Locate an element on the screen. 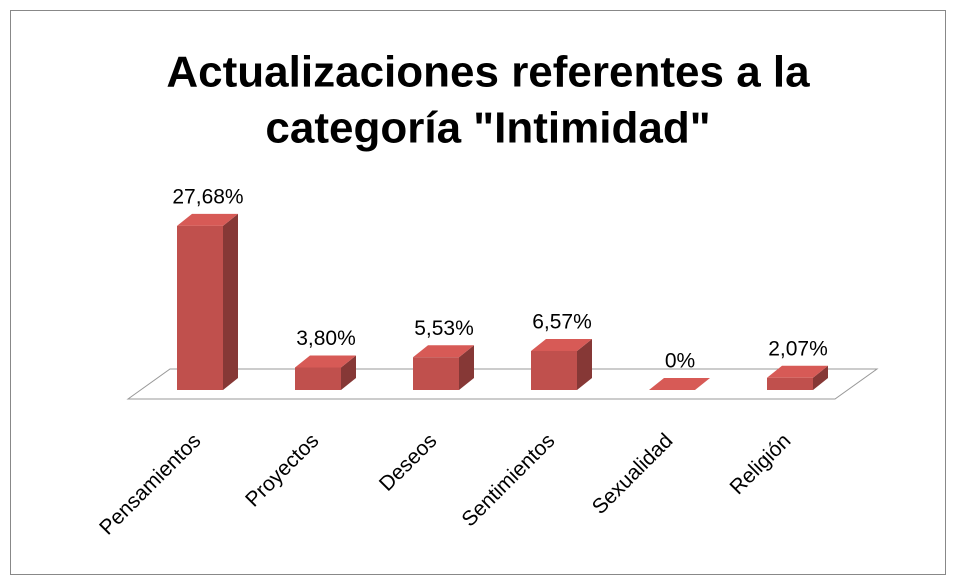 This screenshot has height=583, width=956. value-label: 3,80% is located at coordinates (326, 338).